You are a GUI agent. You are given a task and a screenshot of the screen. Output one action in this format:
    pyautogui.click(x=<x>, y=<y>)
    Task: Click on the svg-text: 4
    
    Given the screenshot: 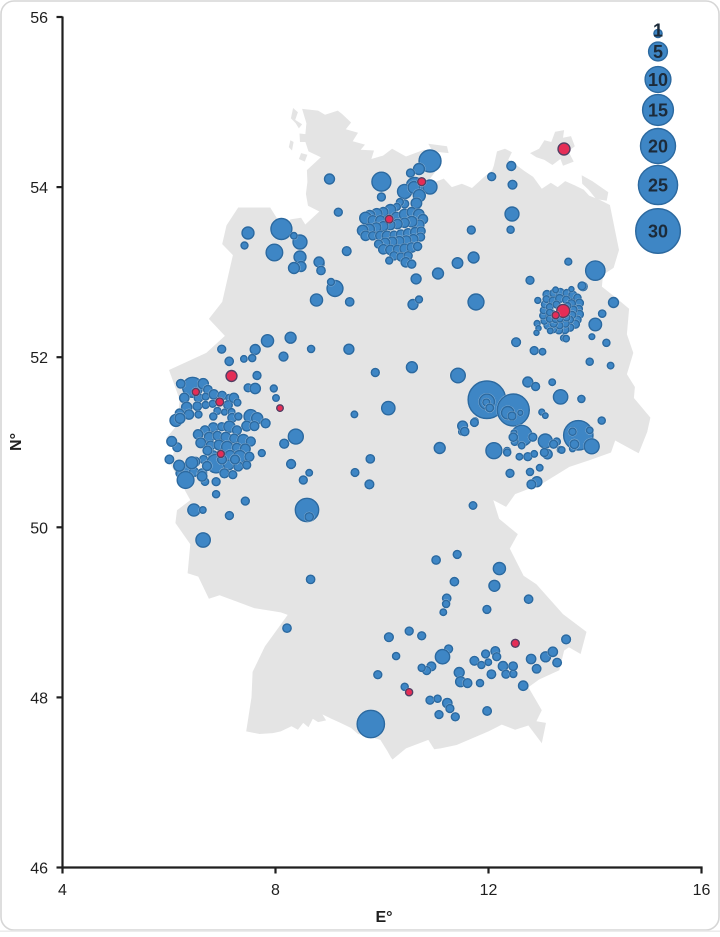 What is the action you would take?
    pyautogui.click(x=62, y=890)
    